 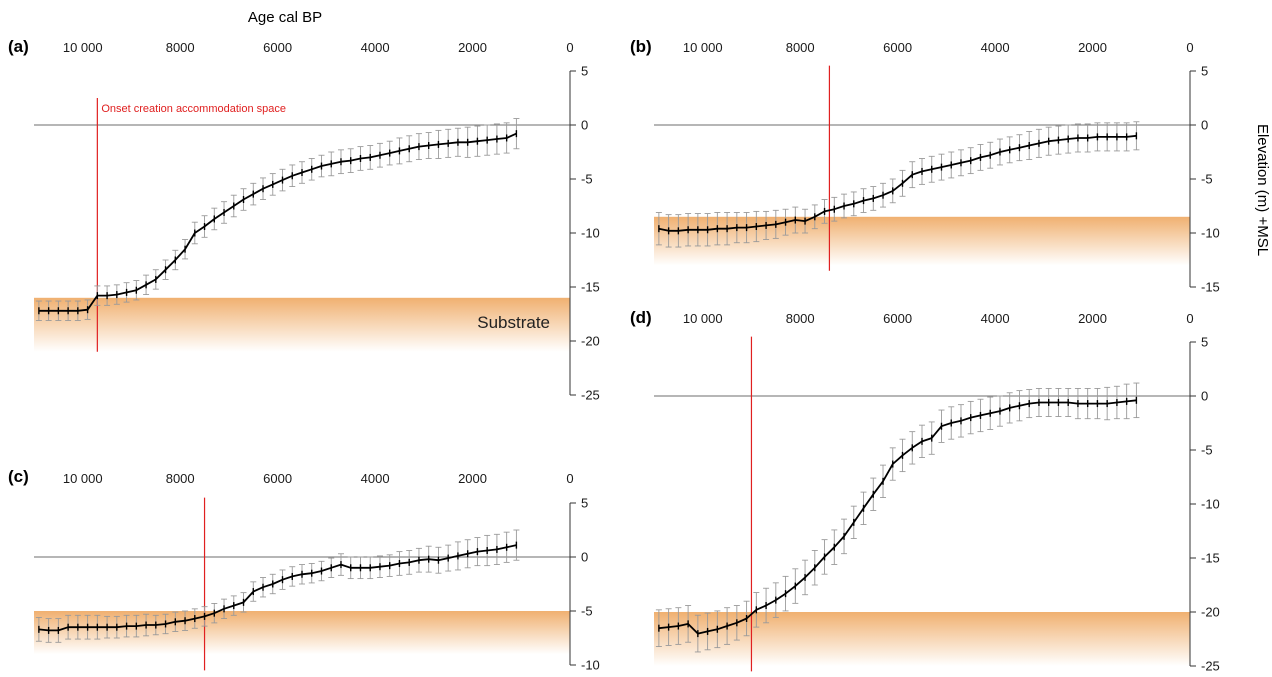 What do you see at coordinates (1210, 558) in the screenshot?
I see `panel-d-y-tick-label: -15` at bounding box center [1210, 558].